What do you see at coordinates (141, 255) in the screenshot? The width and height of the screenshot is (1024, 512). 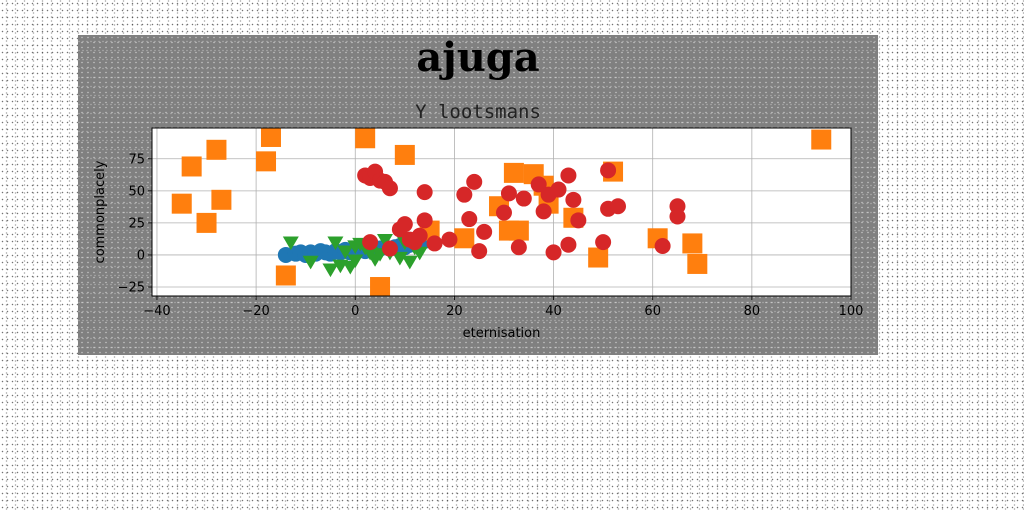 I see `y-tick-label: 0` at bounding box center [141, 255].